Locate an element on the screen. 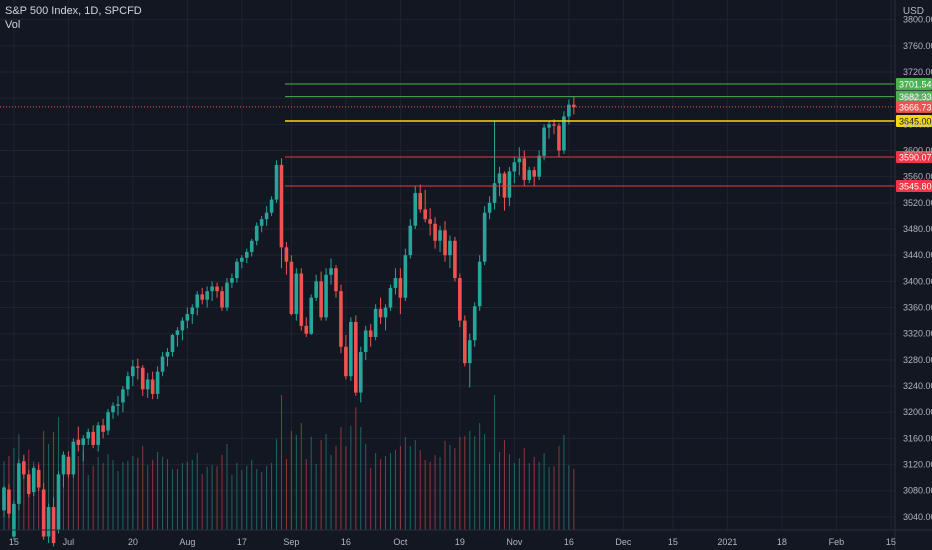  level-price-label: 3682.33 is located at coordinates (915, 97).